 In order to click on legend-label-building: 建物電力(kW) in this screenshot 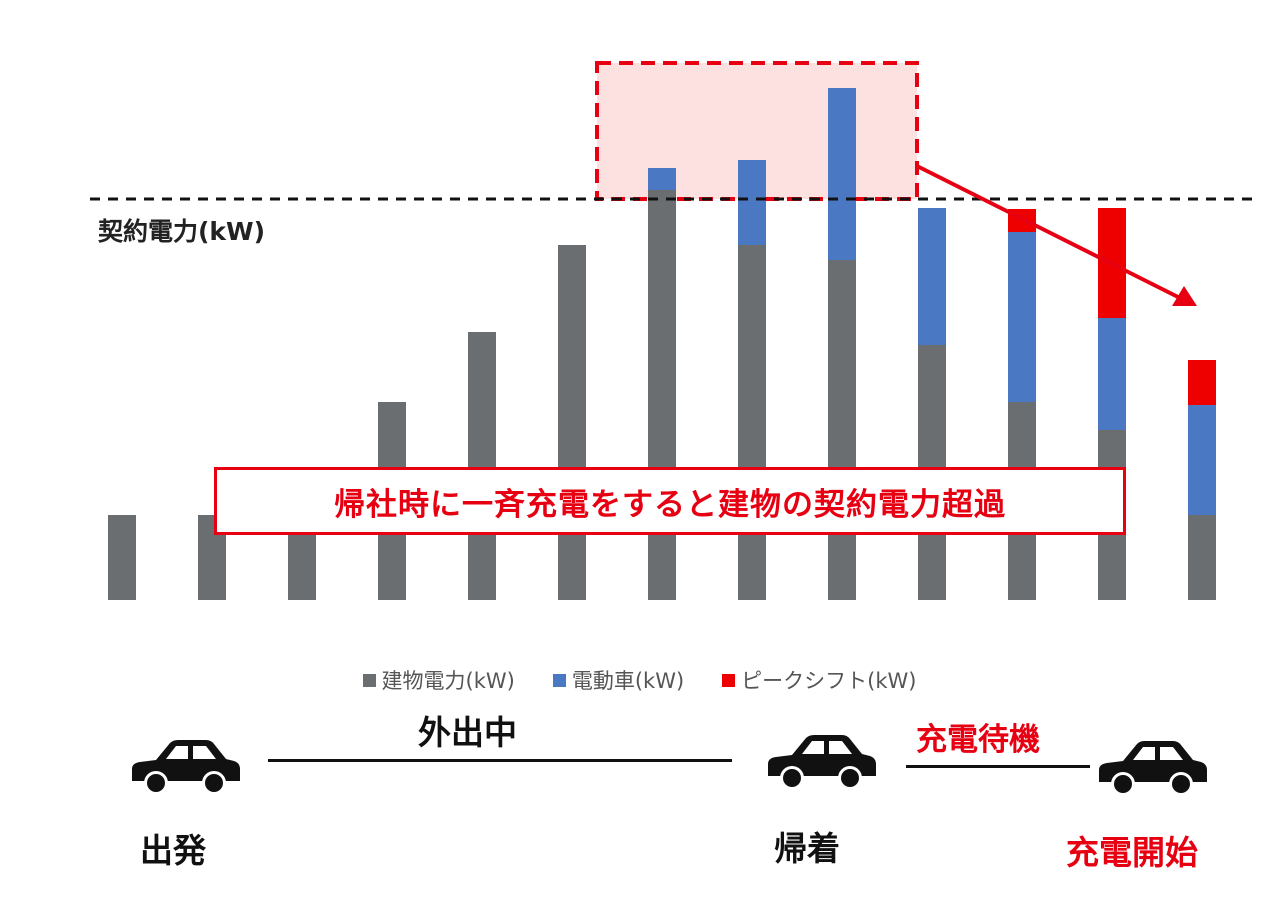, I will do `click(448, 681)`.